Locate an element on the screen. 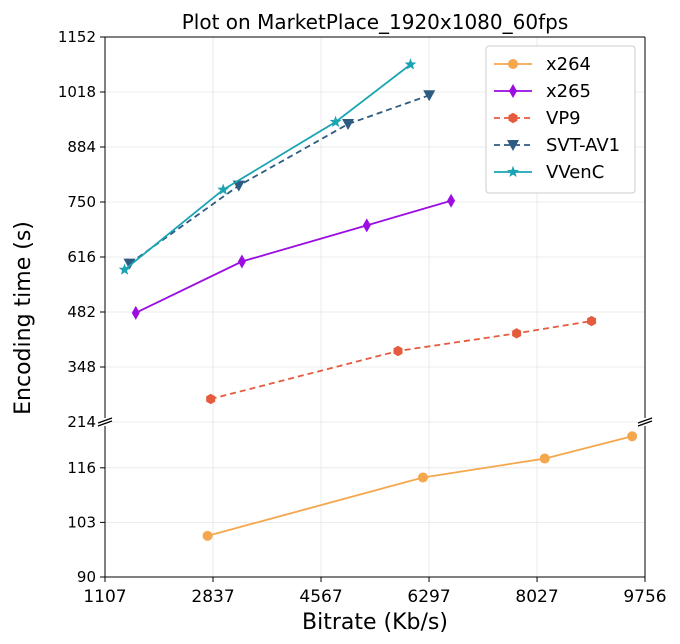 This screenshot has width=680, height=644. y-tick-label: 90 is located at coordinates (86, 577).